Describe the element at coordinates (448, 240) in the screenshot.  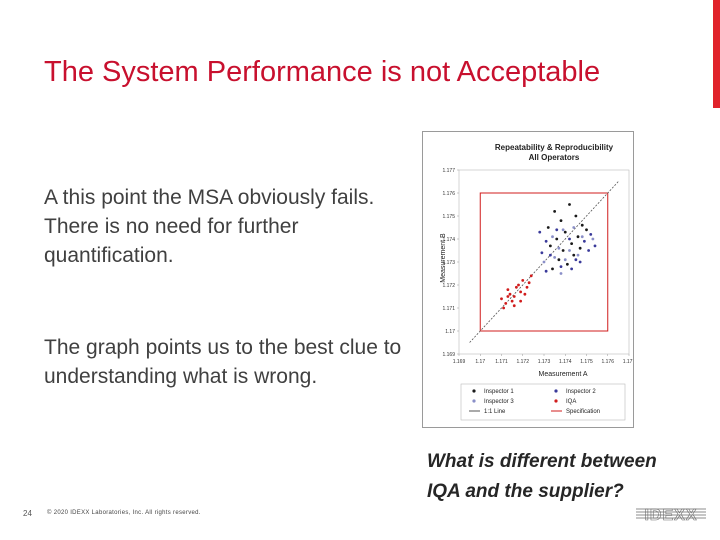
I see `y-tick-label: 1.174` at that location.